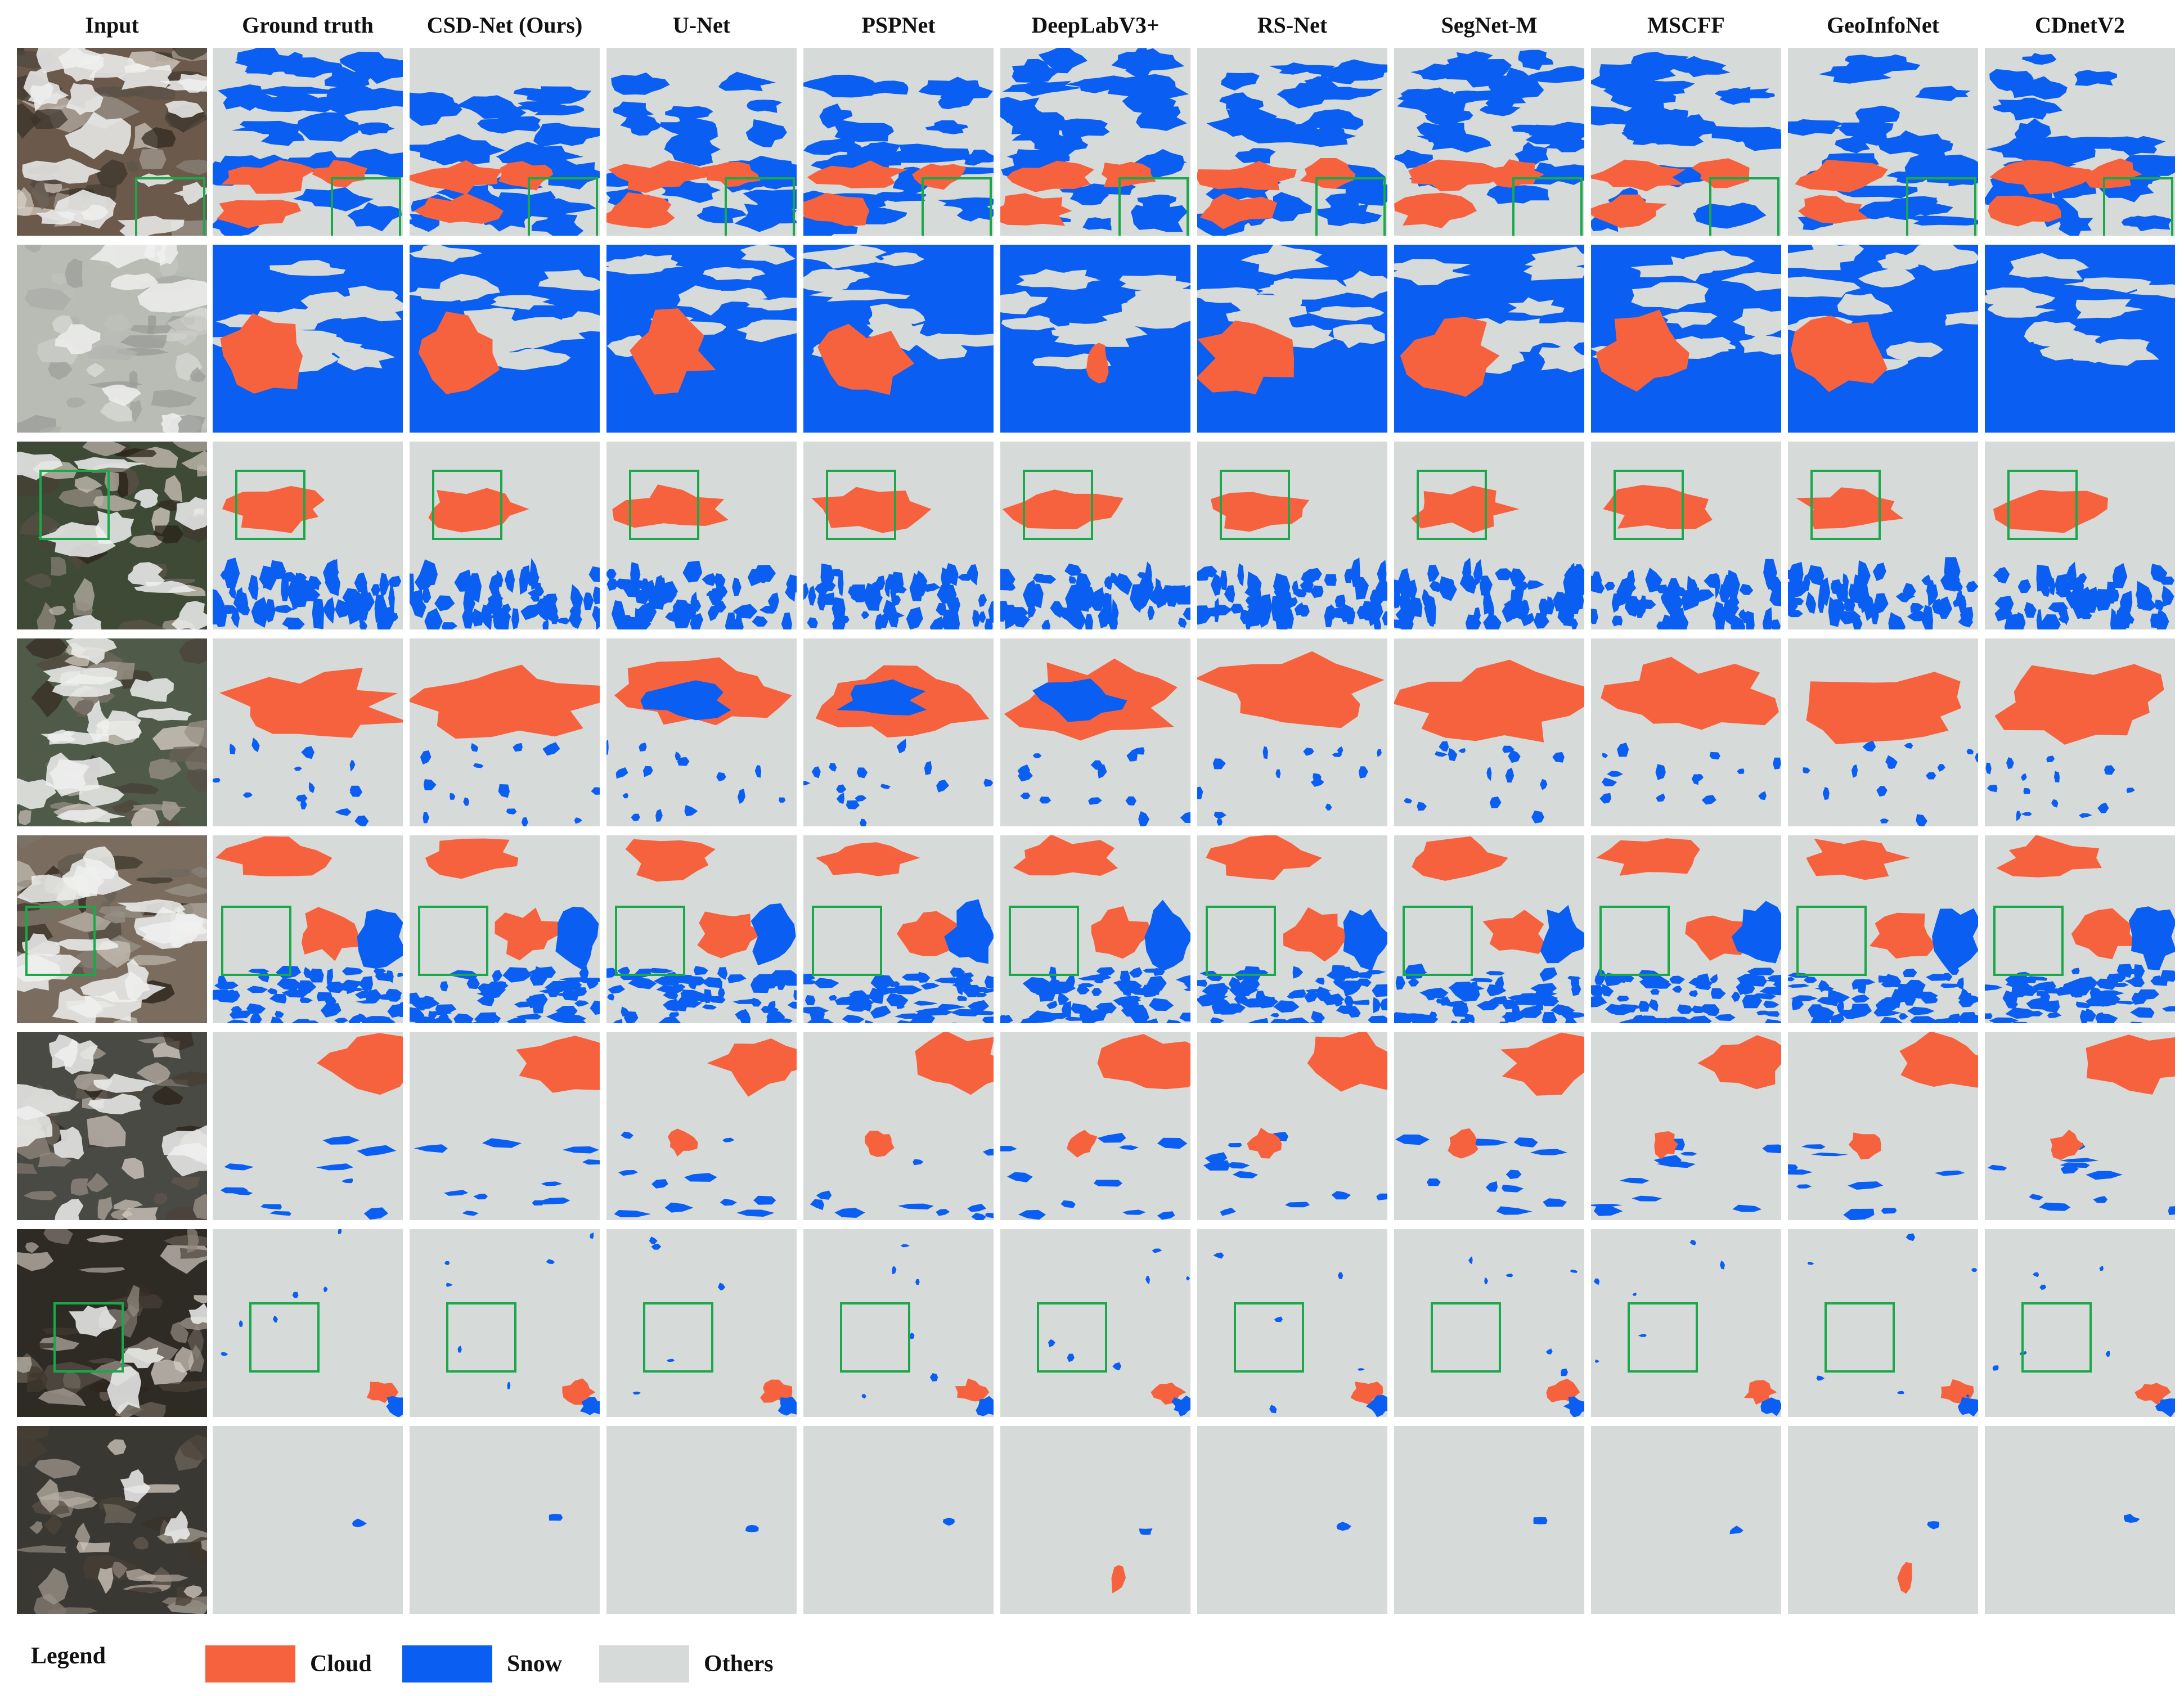 This screenshot has height=1696, width=2184. What do you see at coordinates (1686, 25) in the screenshot?
I see `column-header-8: MSCFF` at bounding box center [1686, 25].